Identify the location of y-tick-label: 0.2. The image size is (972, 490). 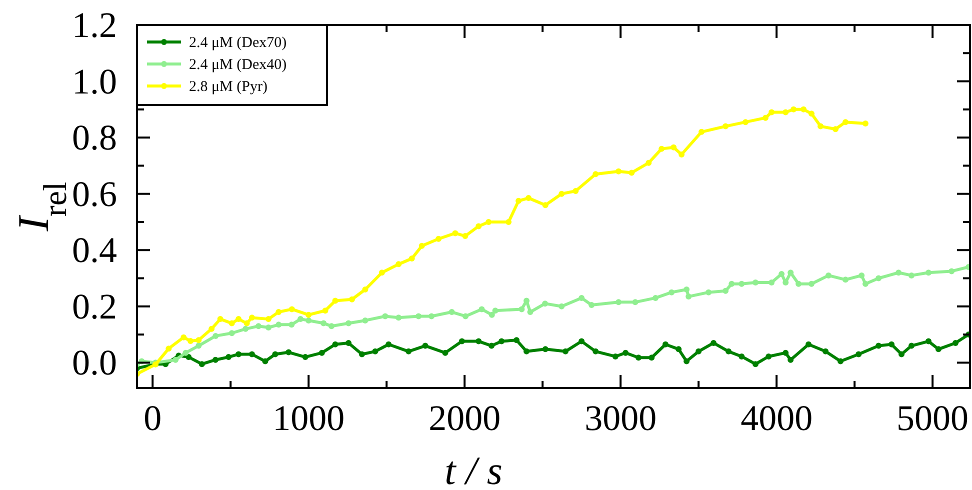
(94, 306).